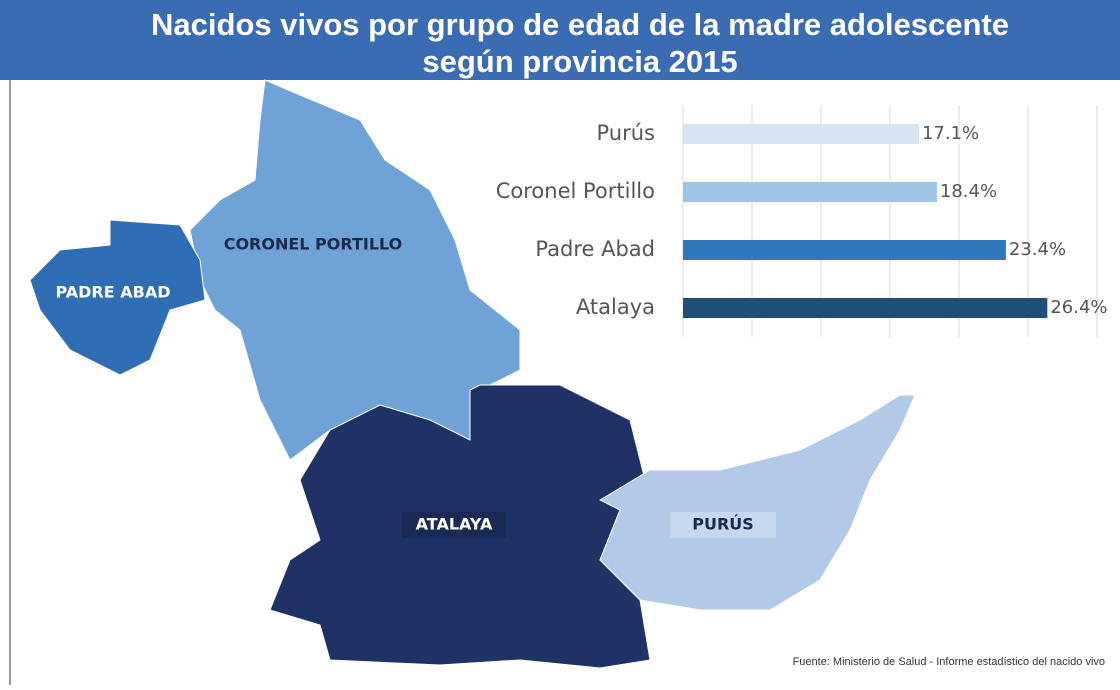 Image resolution: width=1120 pixels, height=690 pixels. What do you see at coordinates (579, 61) in the screenshot?
I see `title-line: según provincia 2015` at bounding box center [579, 61].